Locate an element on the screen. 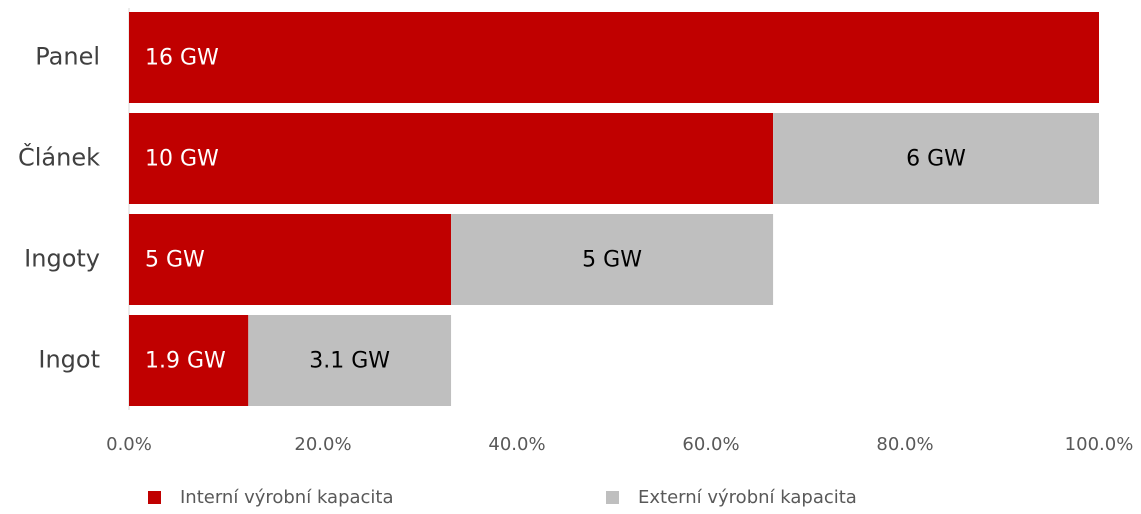 This screenshot has height=514, width=1141. category-label: Článek is located at coordinates (59, 157).